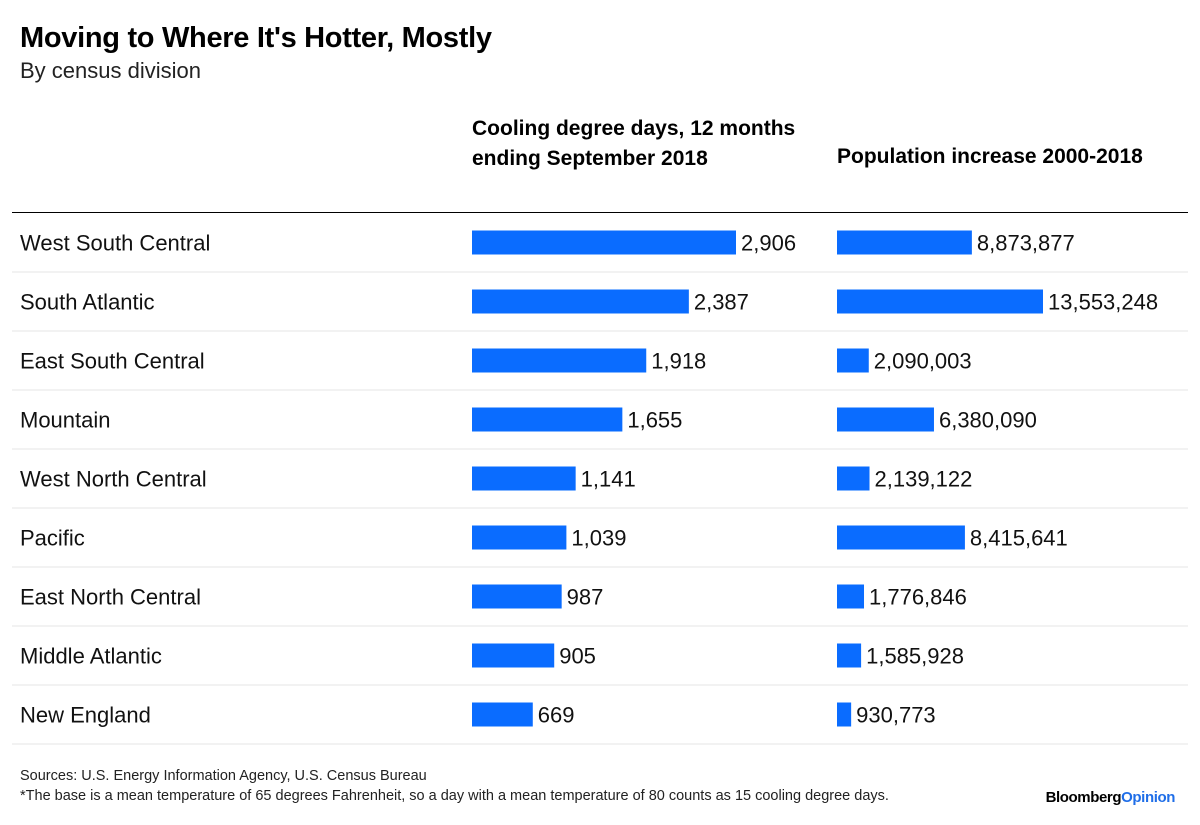 Image resolution: width=1200 pixels, height=825 pixels. What do you see at coordinates (577, 656) in the screenshot?
I see `data-label: 905` at bounding box center [577, 656].